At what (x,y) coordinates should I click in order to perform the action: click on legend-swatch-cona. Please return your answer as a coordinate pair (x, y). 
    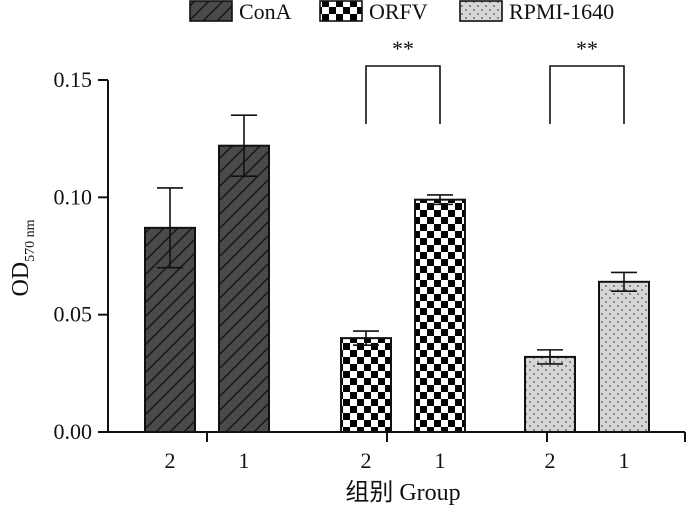
    Looking at the image, I should click on (211, 11).